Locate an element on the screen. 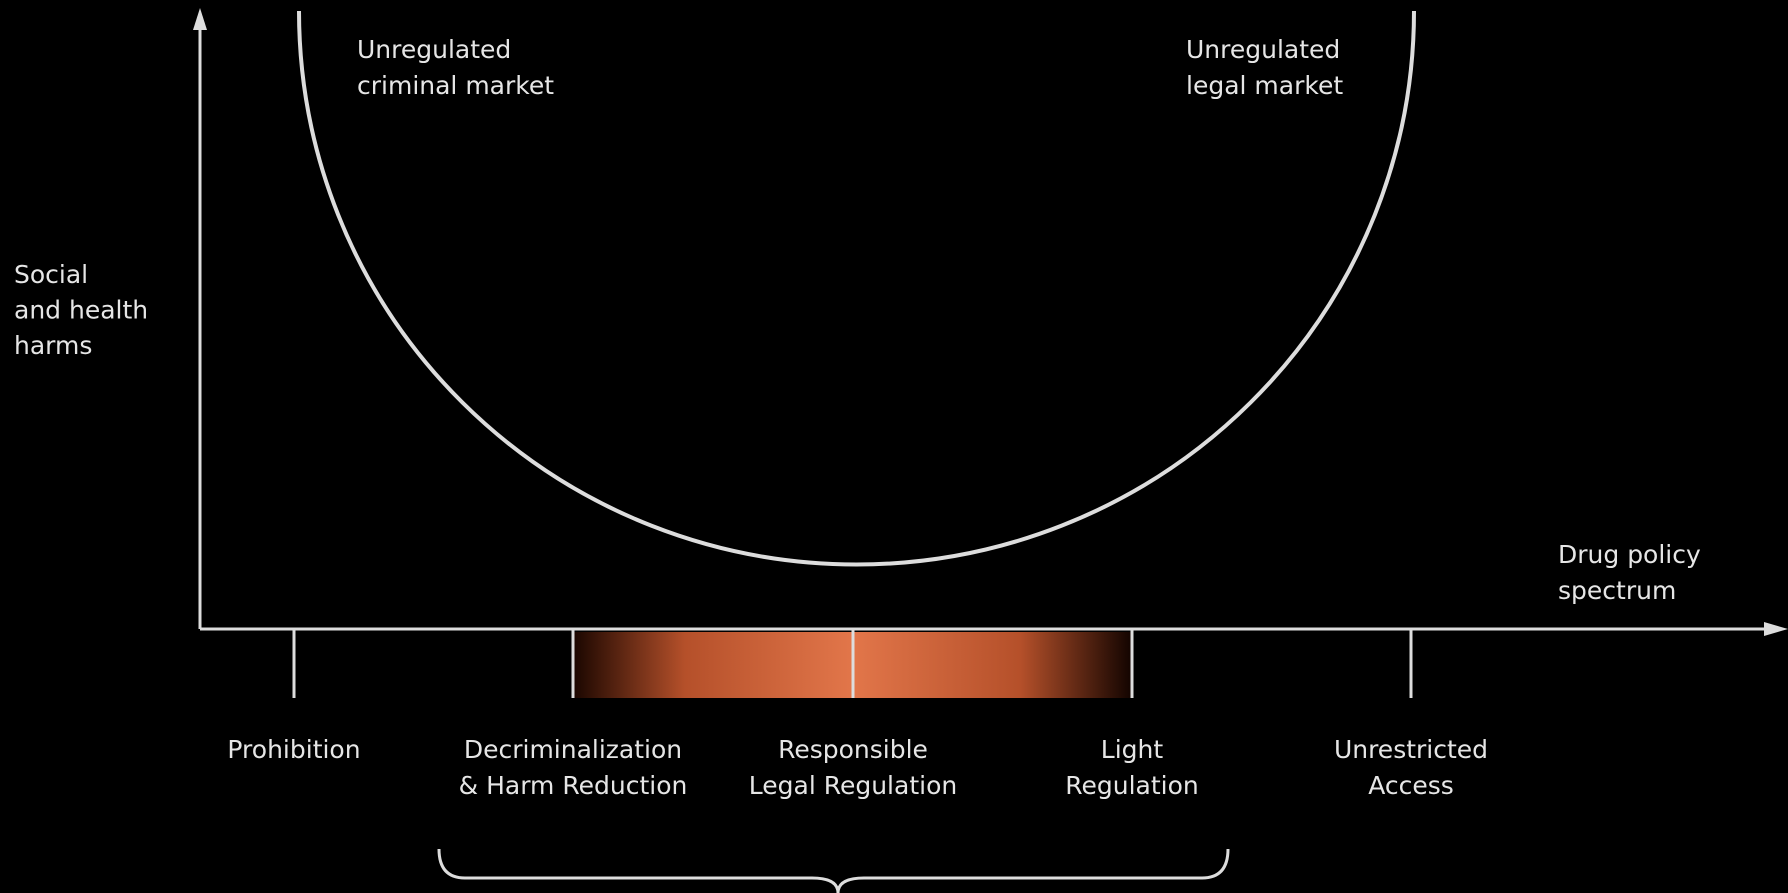 This screenshot has width=1788, height=893. curve-label: legal market is located at coordinates (1264, 85).